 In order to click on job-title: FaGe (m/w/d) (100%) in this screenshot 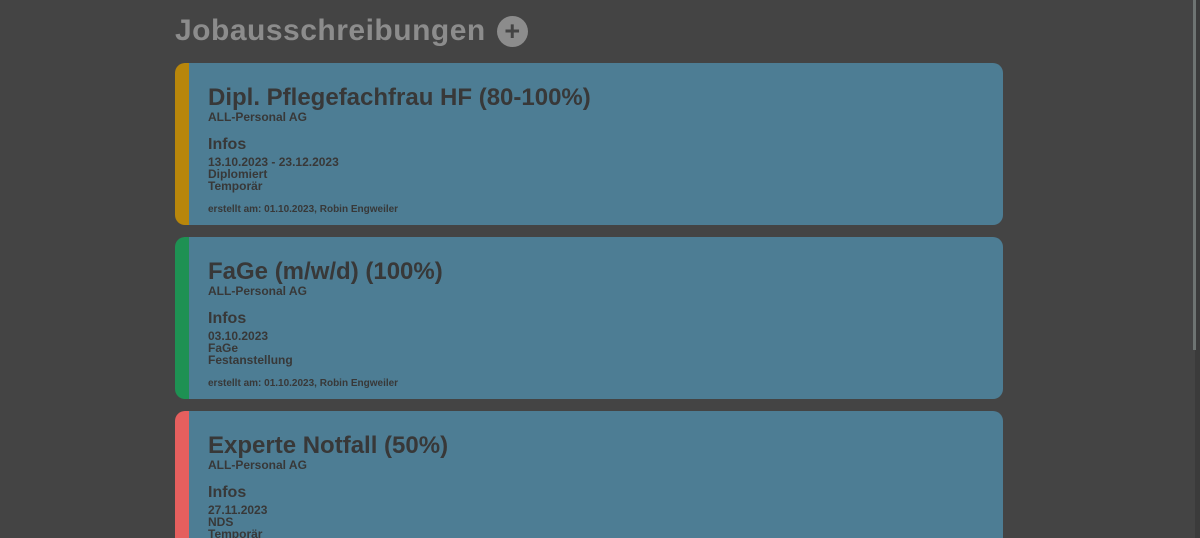, I will do `click(325, 271)`.